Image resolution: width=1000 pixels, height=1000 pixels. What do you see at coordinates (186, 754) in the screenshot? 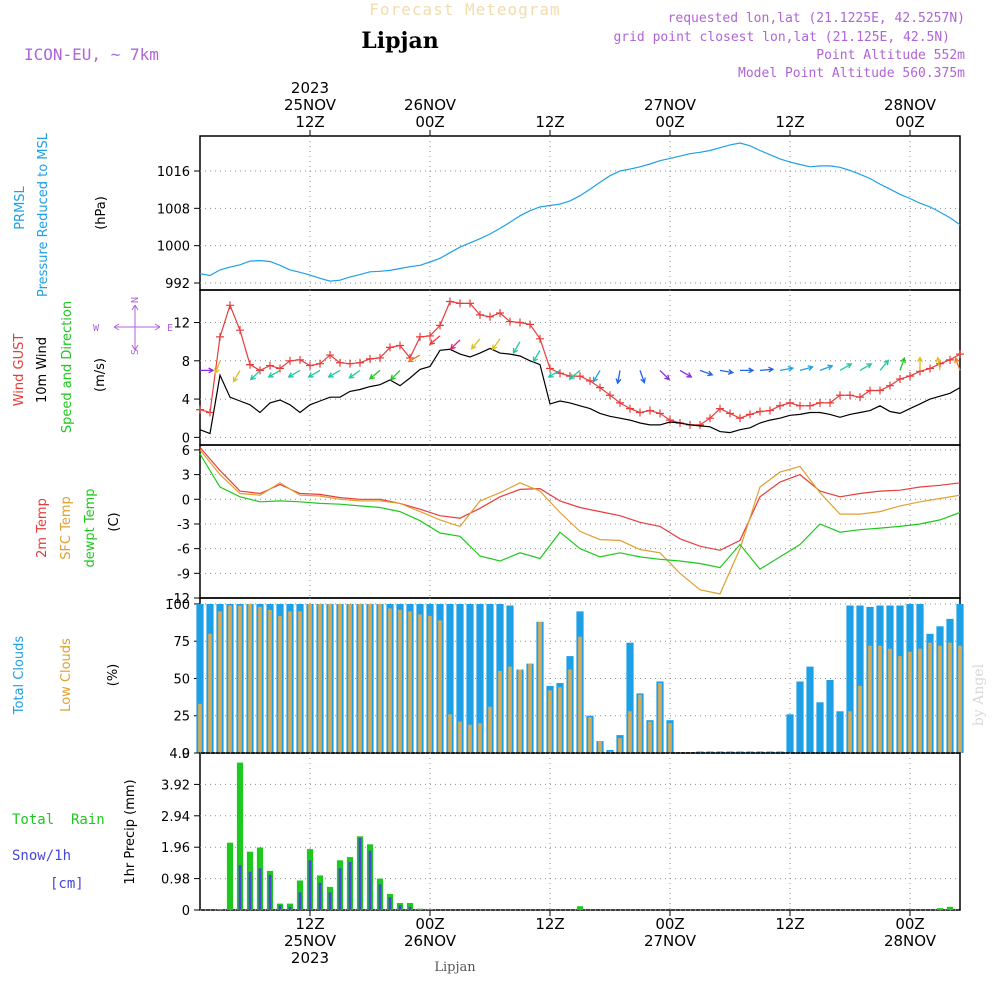
I see `ytick-label-clouds-0: 0` at bounding box center [186, 754].